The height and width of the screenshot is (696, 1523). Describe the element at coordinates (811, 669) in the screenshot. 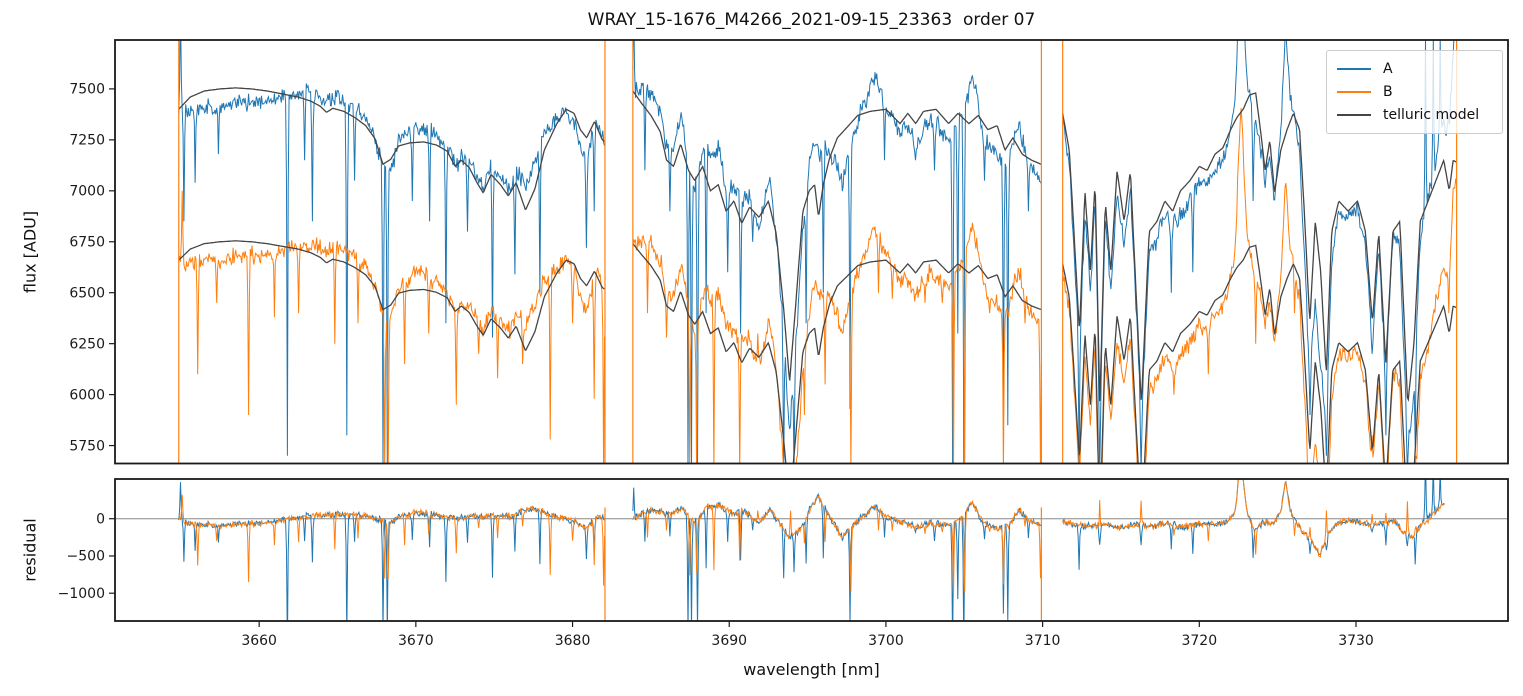

I see `x-axis-label: wavelength [nm]` at that location.